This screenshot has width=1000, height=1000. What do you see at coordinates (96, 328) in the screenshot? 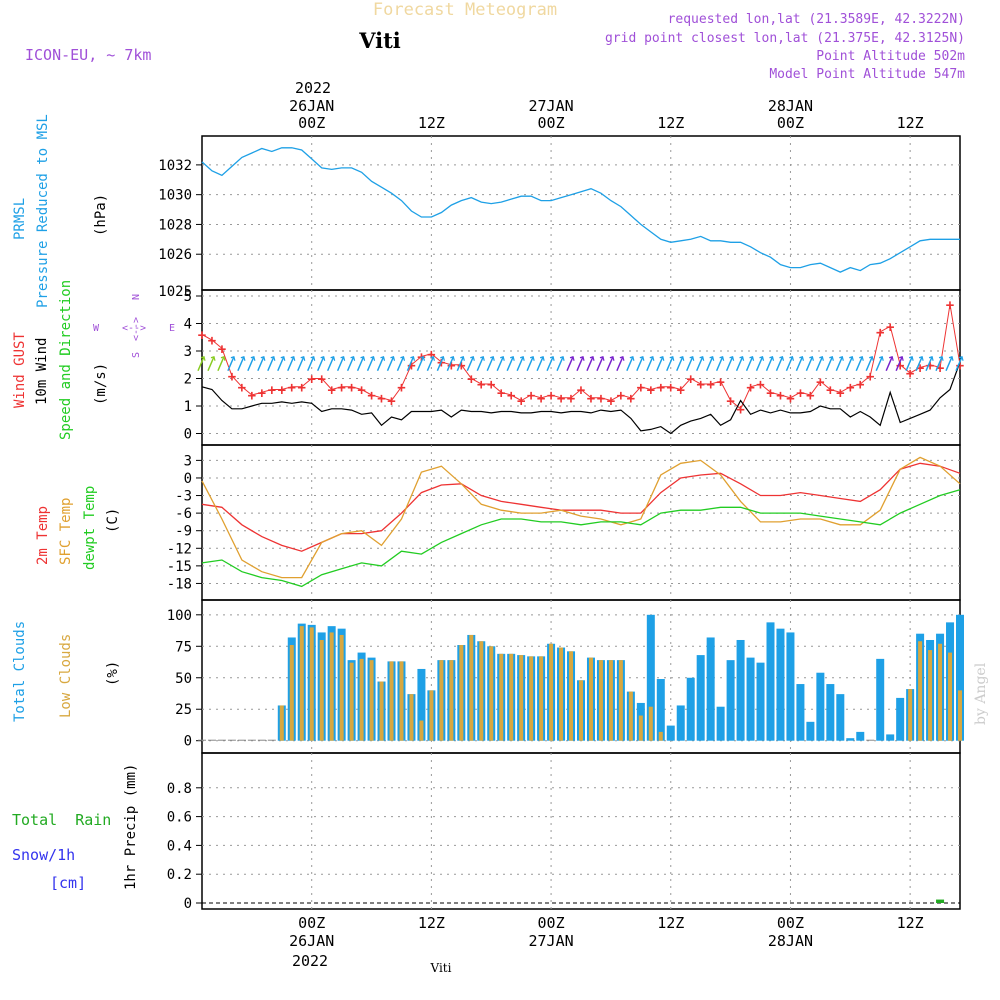
I see `compass-w: W` at bounding box center [96, 328].